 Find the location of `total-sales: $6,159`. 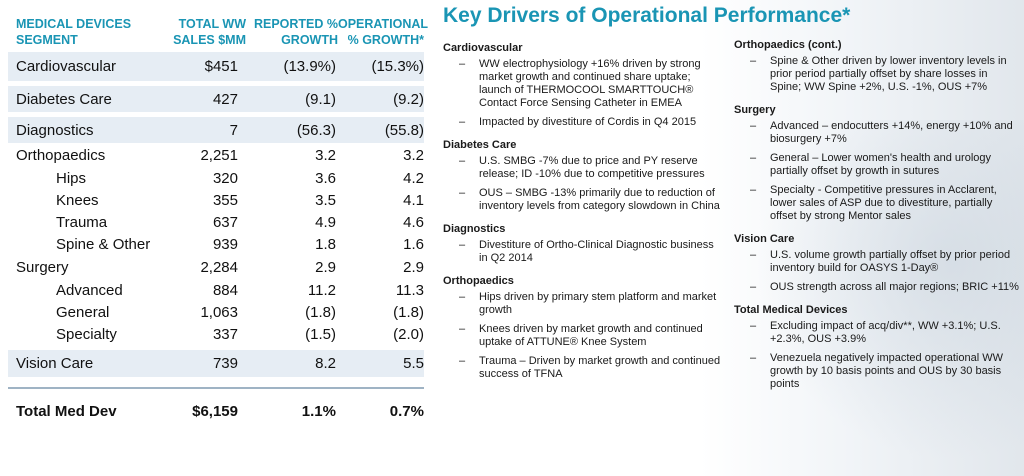

total-sales: $6,159 is located at coordinates (215, 411).